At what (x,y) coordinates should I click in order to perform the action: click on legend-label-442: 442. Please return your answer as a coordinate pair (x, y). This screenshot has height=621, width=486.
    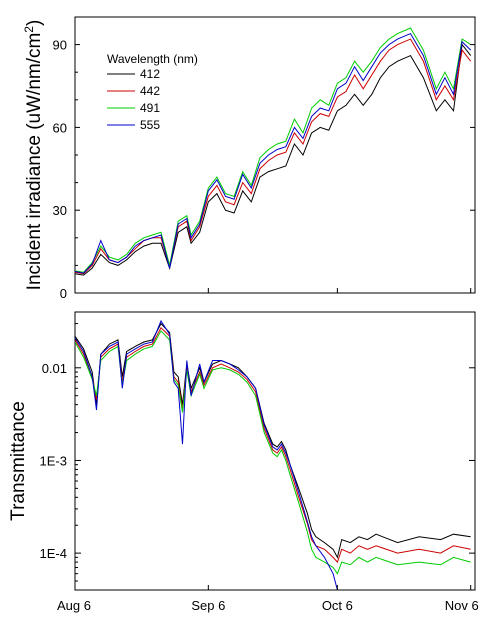
    Looking at the image, I should click on (150, 91).